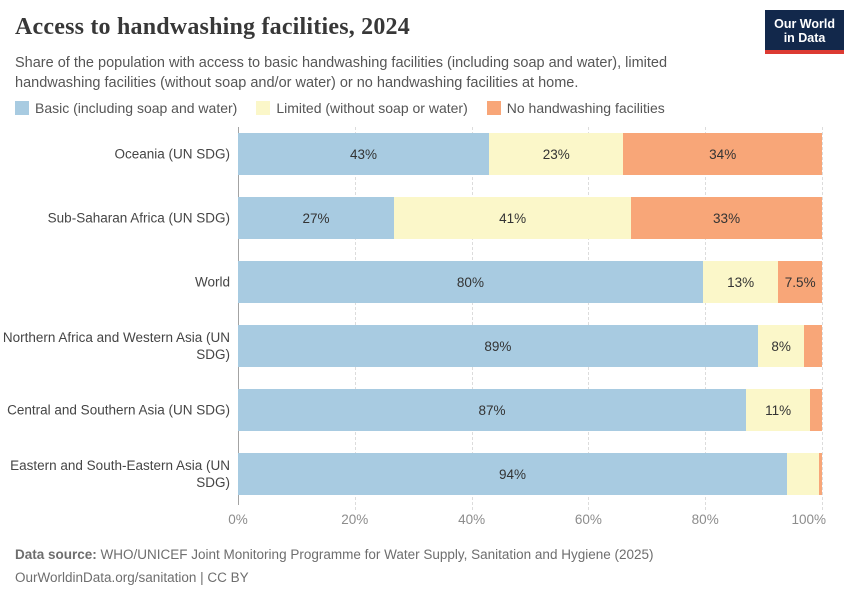 Image resolution: width=850 pixels, height=600 pixels. What do you see at coordinates (705, 519) in the screenshot?
I see `x-tick-label: 80%` at bounding box center [705, 519].